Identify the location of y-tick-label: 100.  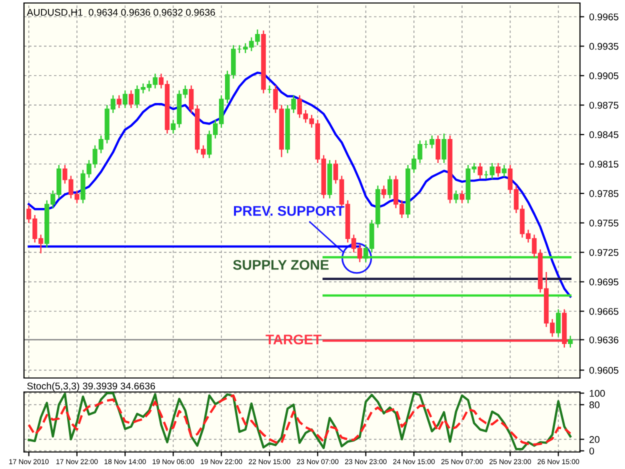
(597, 393).